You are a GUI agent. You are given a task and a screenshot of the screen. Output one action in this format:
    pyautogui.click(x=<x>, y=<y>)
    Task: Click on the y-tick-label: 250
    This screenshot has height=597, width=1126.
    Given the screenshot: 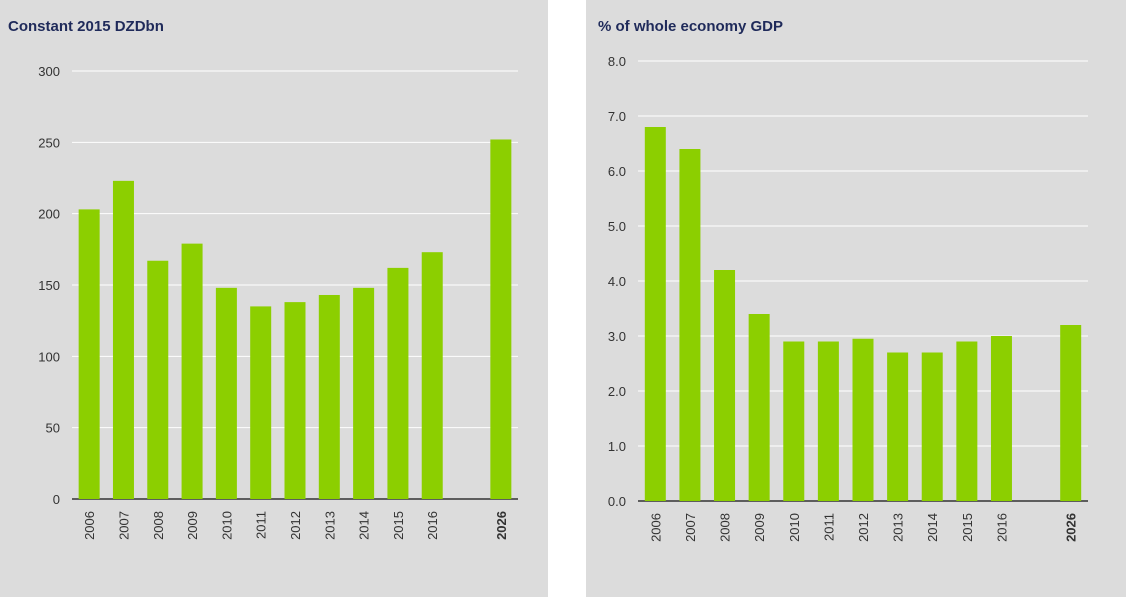 What is the action you would take?
    pyautogui.click(x=49, y=142)
    